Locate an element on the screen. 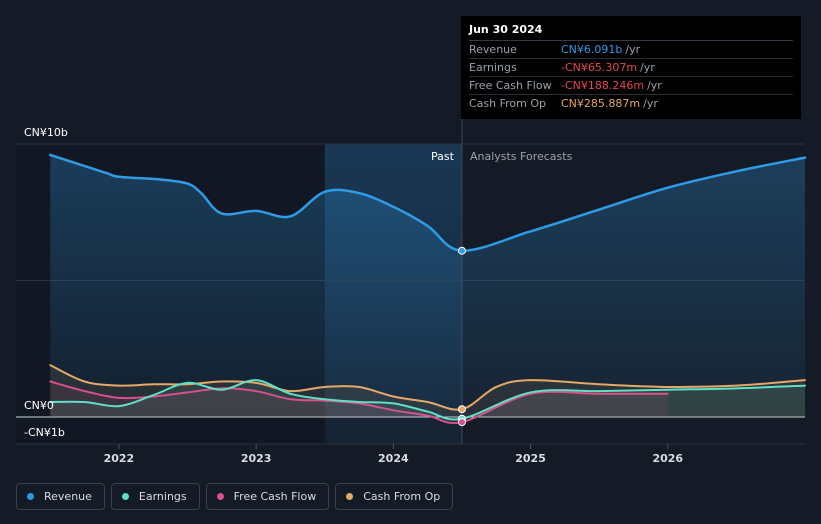  legend-item-earnings: Earnings is located at coordinates (155, 496).